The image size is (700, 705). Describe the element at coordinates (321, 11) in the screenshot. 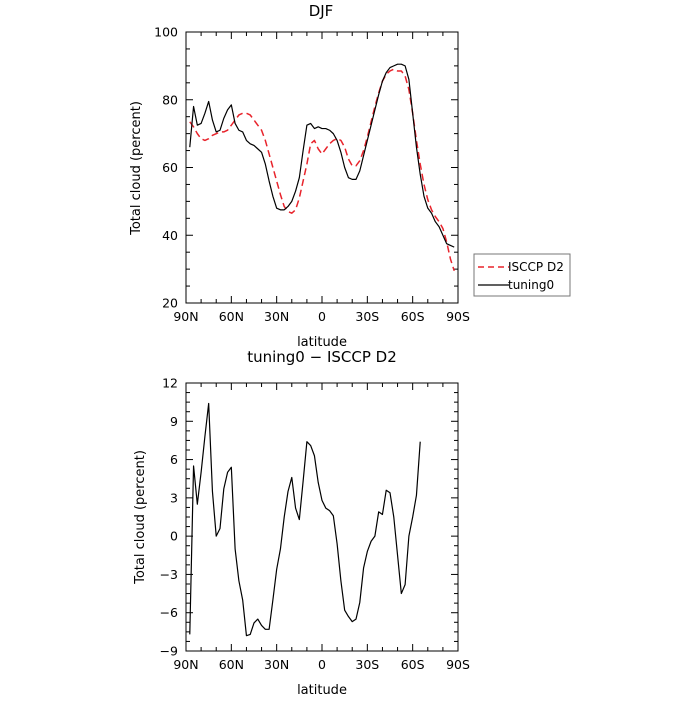

I see `top-chart-title: DJF` at that location.